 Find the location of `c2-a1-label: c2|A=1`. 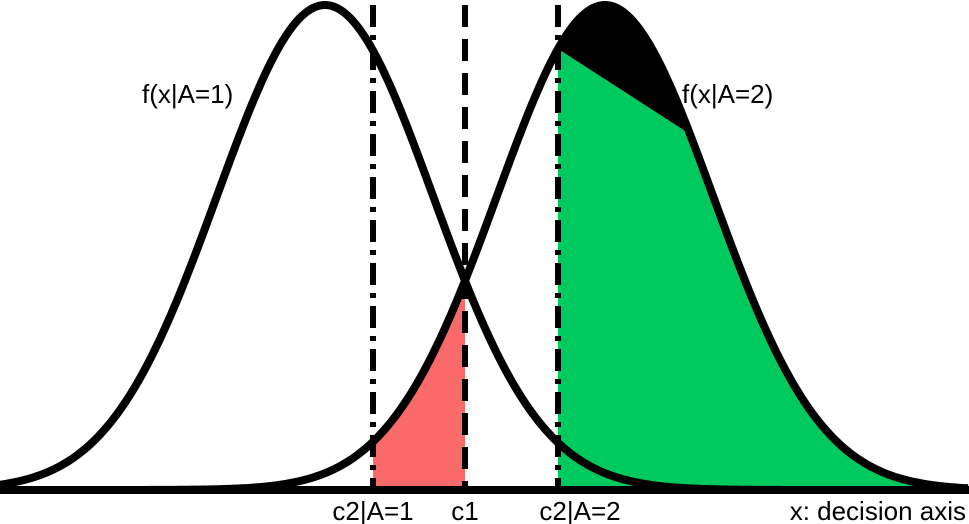

c2-a1-label: c2|A=1 is located at coordinates (372, 510).